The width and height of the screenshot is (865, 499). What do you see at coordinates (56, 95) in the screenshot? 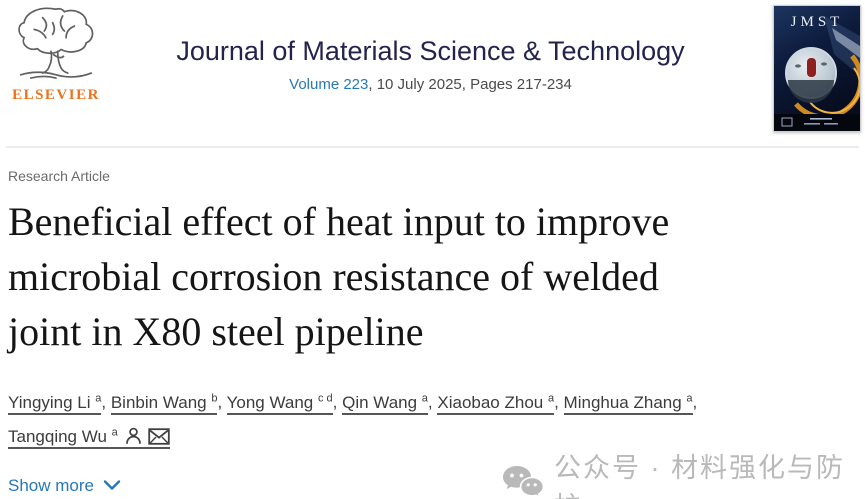
I see `elsevier-wordmark: ELSEVIER` at bounding box center [56, 95].